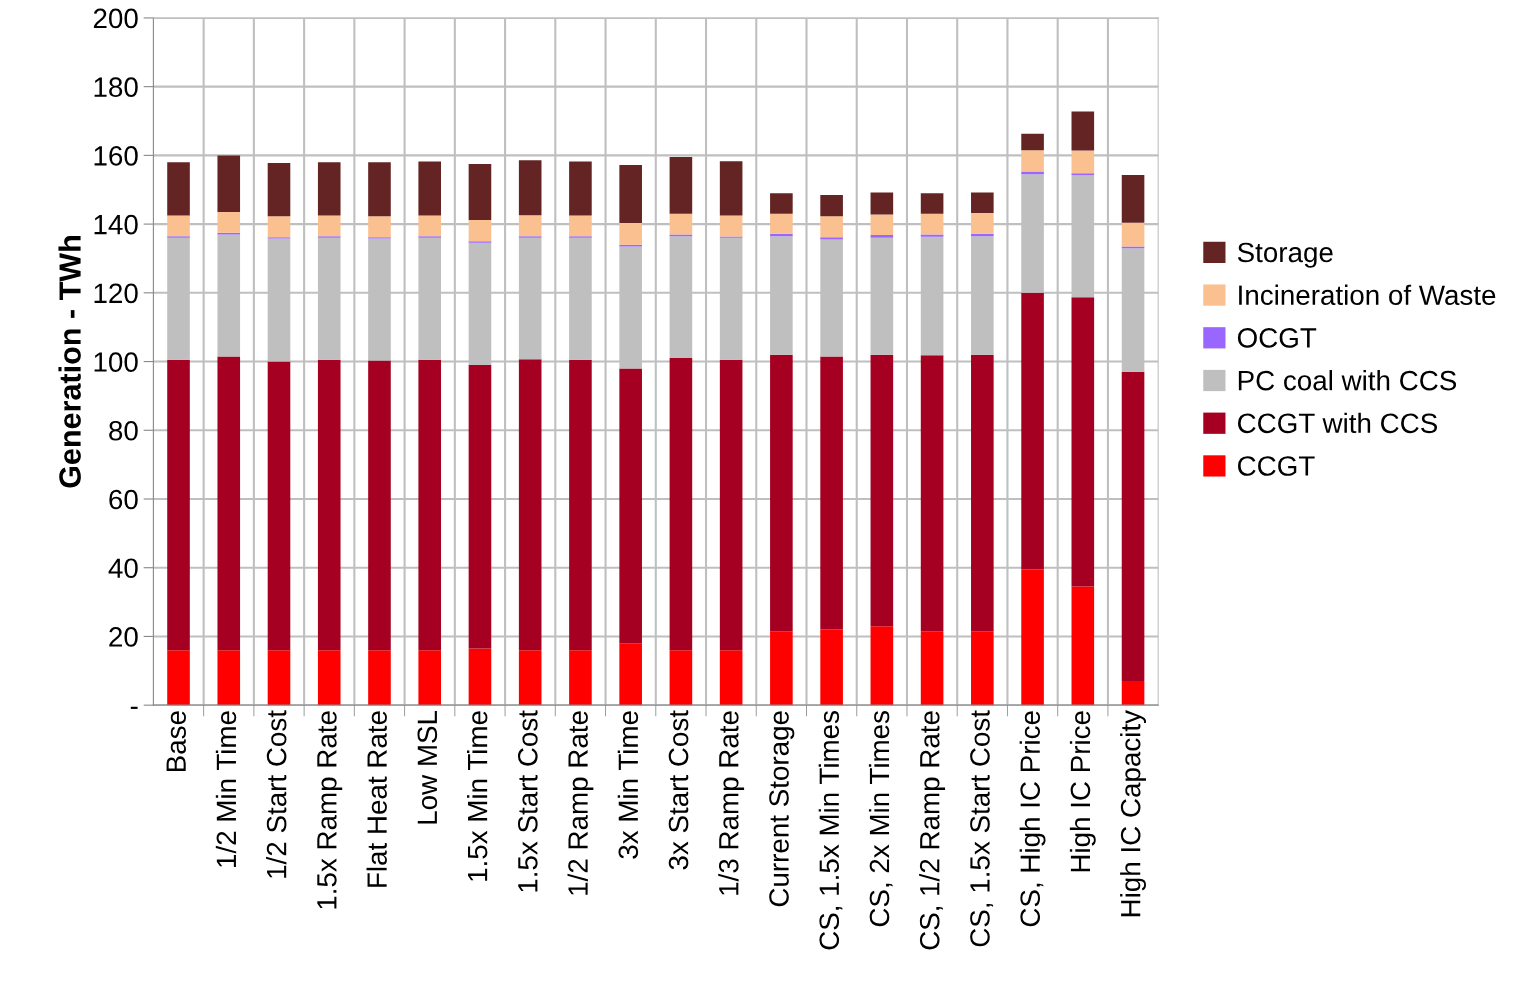 The width and height of the screenshot is (1534, 996). What do you see at coordinates (1338, 423) in the screenshot?
I see `legend-label: CCGT with CCS` at bounding box center [1338, 423].